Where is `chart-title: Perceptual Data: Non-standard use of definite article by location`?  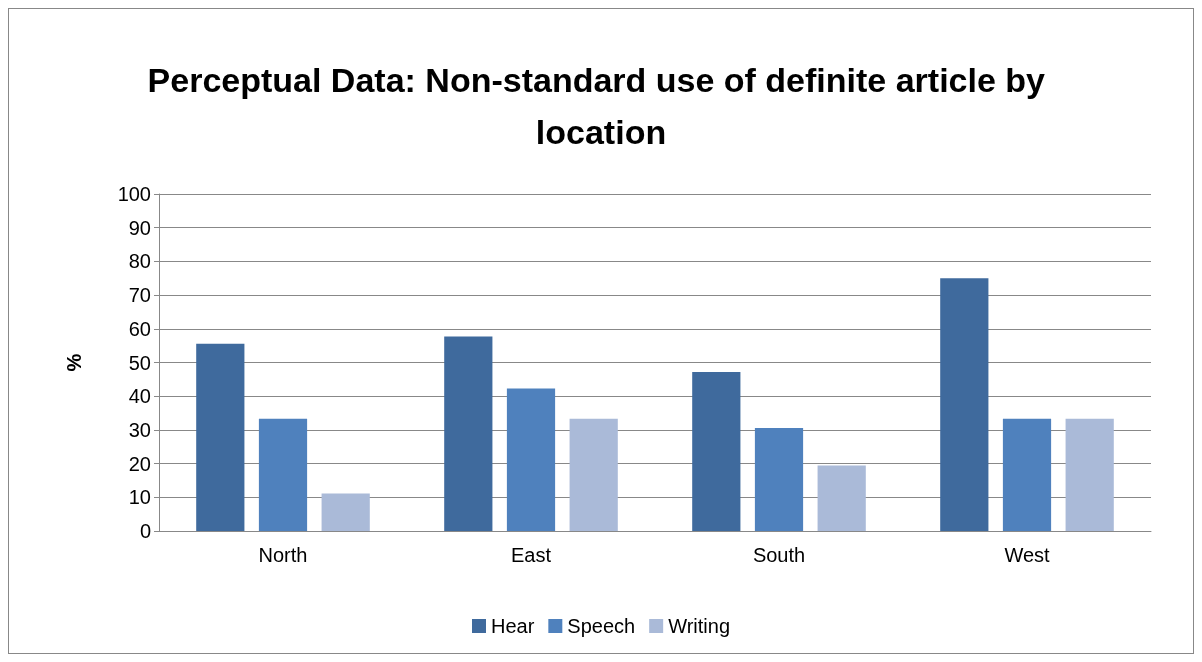
chart-title: Perceptual Data: Non-standard use of definite article by location is located at coordinates (601, 106).